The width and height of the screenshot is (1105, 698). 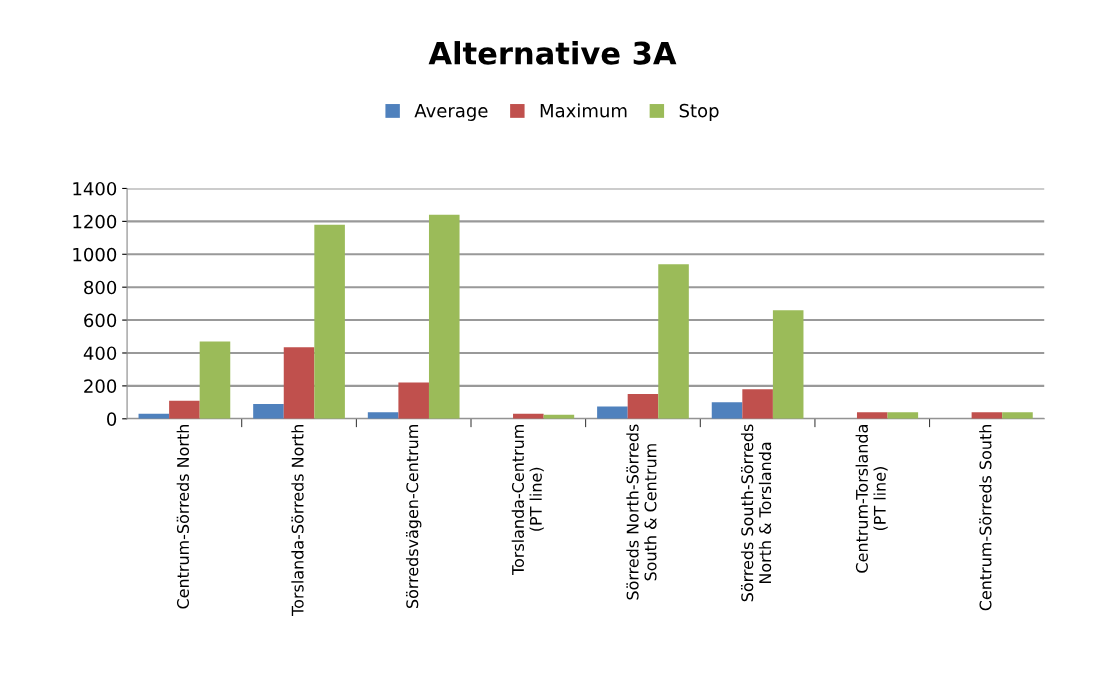 I want to click on y-tick-label: 400, so click(x=100, y=353).